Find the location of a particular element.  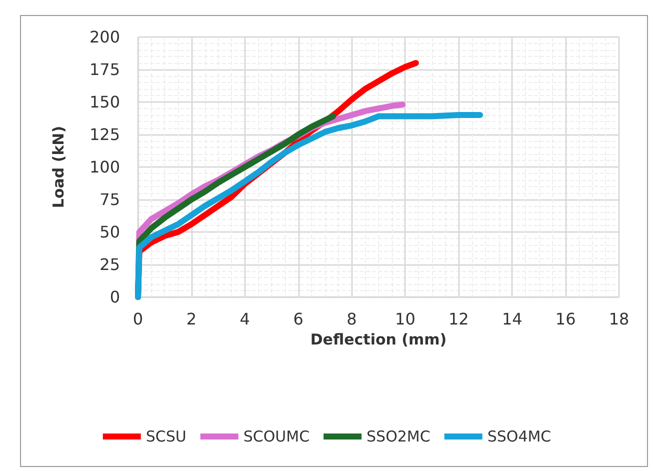

y-tick-label: 100 is located at coordinates (104, 167).